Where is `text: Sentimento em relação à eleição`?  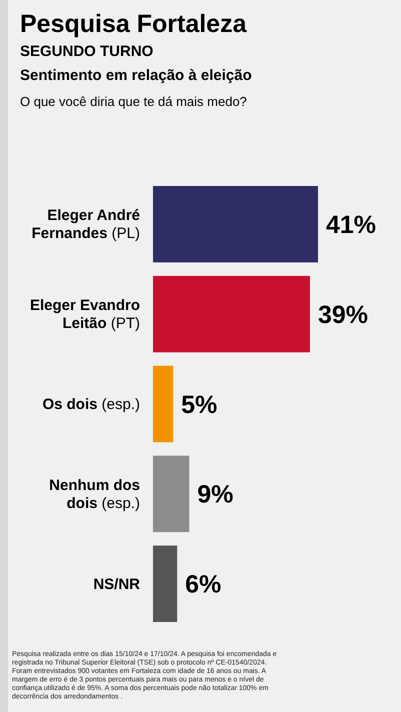 text: Sentimento em relação à eleição is located at coordinates (136, 75).